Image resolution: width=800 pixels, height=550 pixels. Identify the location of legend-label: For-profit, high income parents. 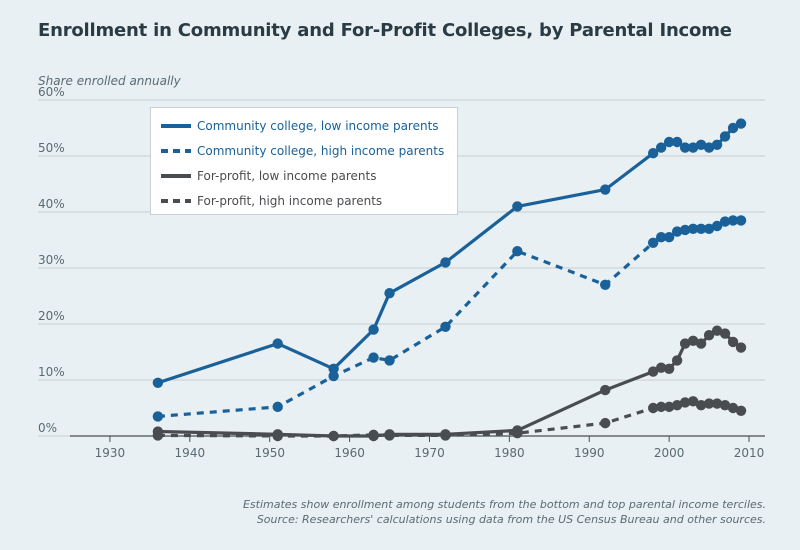
(290, 201).